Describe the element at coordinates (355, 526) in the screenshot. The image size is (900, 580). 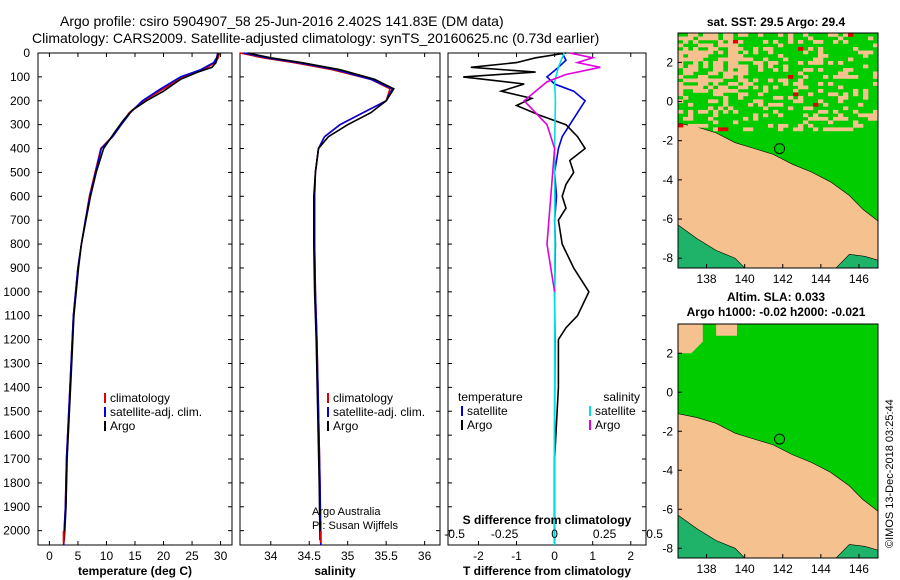
I see `salinity-annotation-2: PI: Susan Wijffels` at that location.